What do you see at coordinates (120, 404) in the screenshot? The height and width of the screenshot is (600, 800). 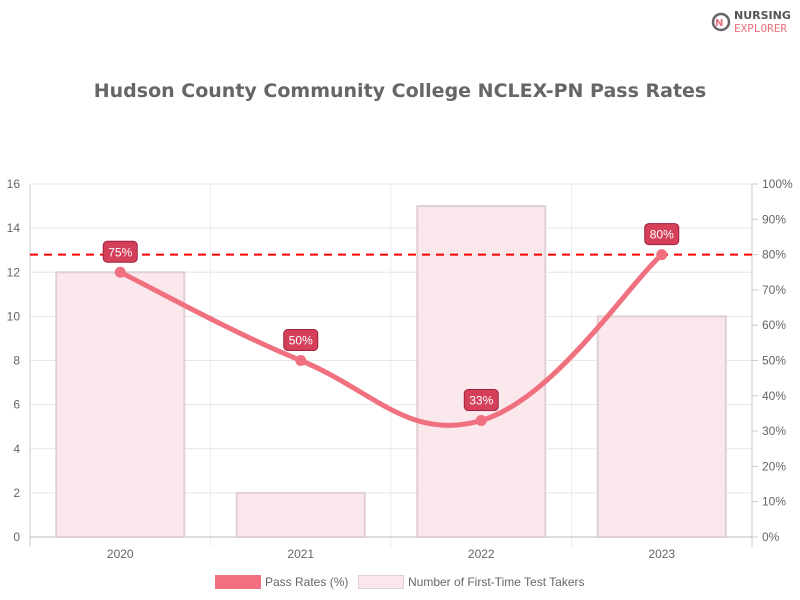 I see `bar-2020` at bounding box center [120, 404].